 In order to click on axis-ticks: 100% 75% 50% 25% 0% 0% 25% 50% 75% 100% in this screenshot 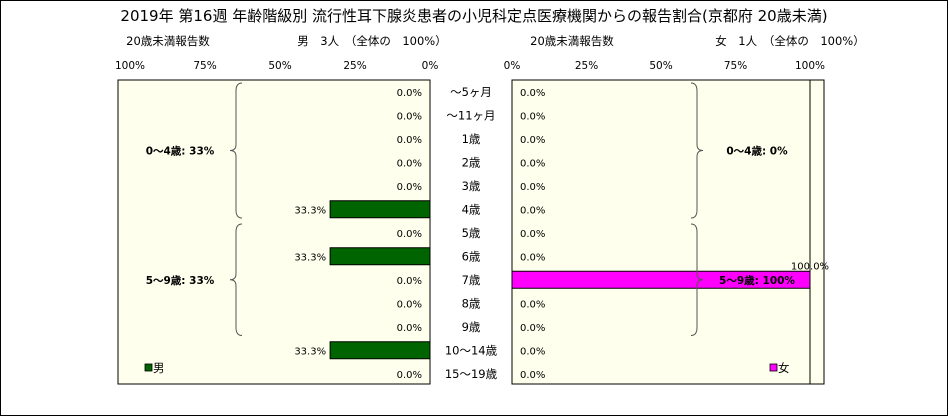, I will do `click(470, 66)`.